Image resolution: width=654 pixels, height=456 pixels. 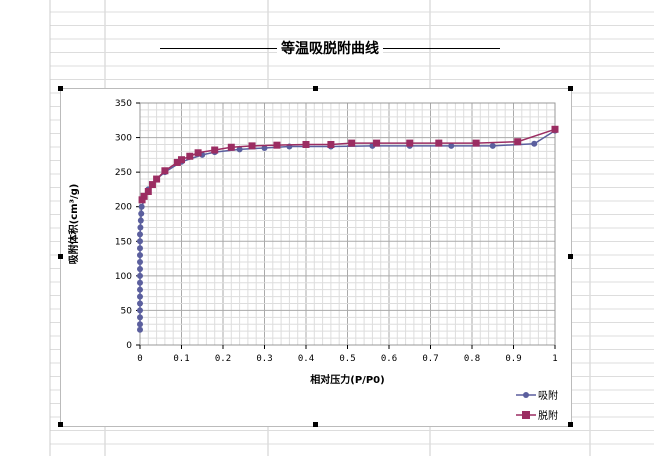 I want to click on x-tick-label: 0.1, so click(x=181, y=359).